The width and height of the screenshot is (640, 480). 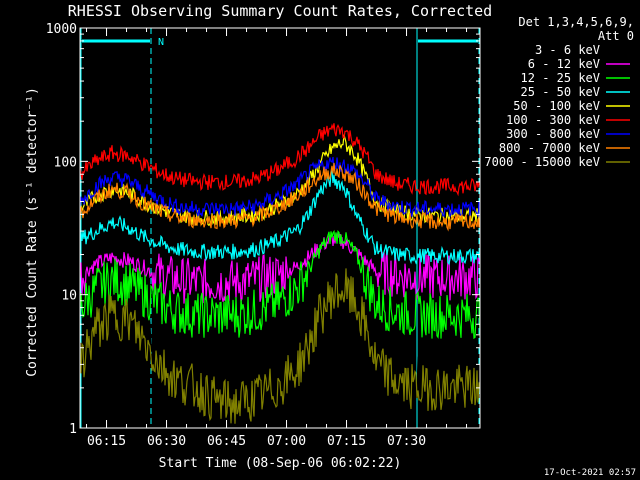 I want to click on legend-label: 300 - 800 keV, so click(x=553, y=134).